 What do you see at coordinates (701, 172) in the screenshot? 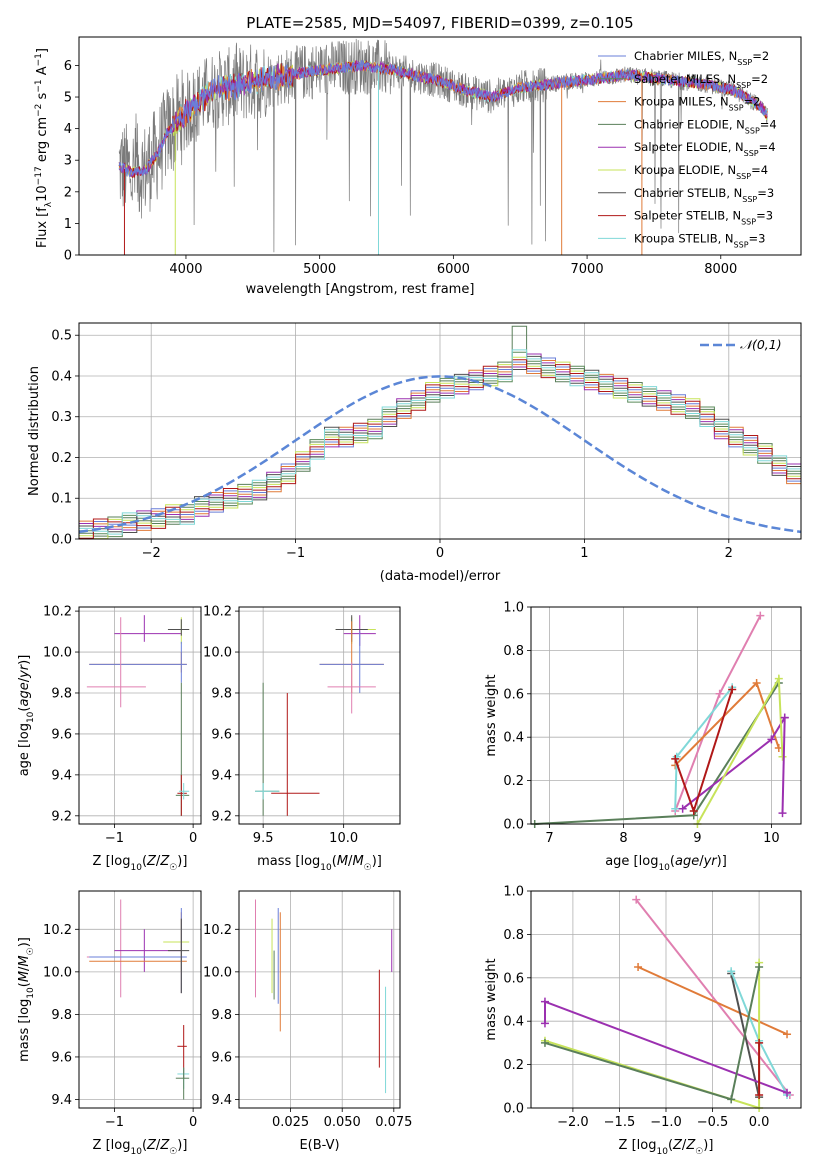
I see `legend-label: Kroupa ELODIE, NSSP=4` at bounding box center [701, 172].